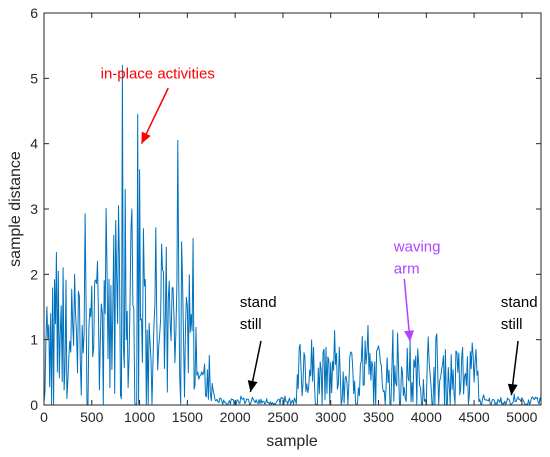  I want to click on x-tick-label: 3000, so click(330, 417).